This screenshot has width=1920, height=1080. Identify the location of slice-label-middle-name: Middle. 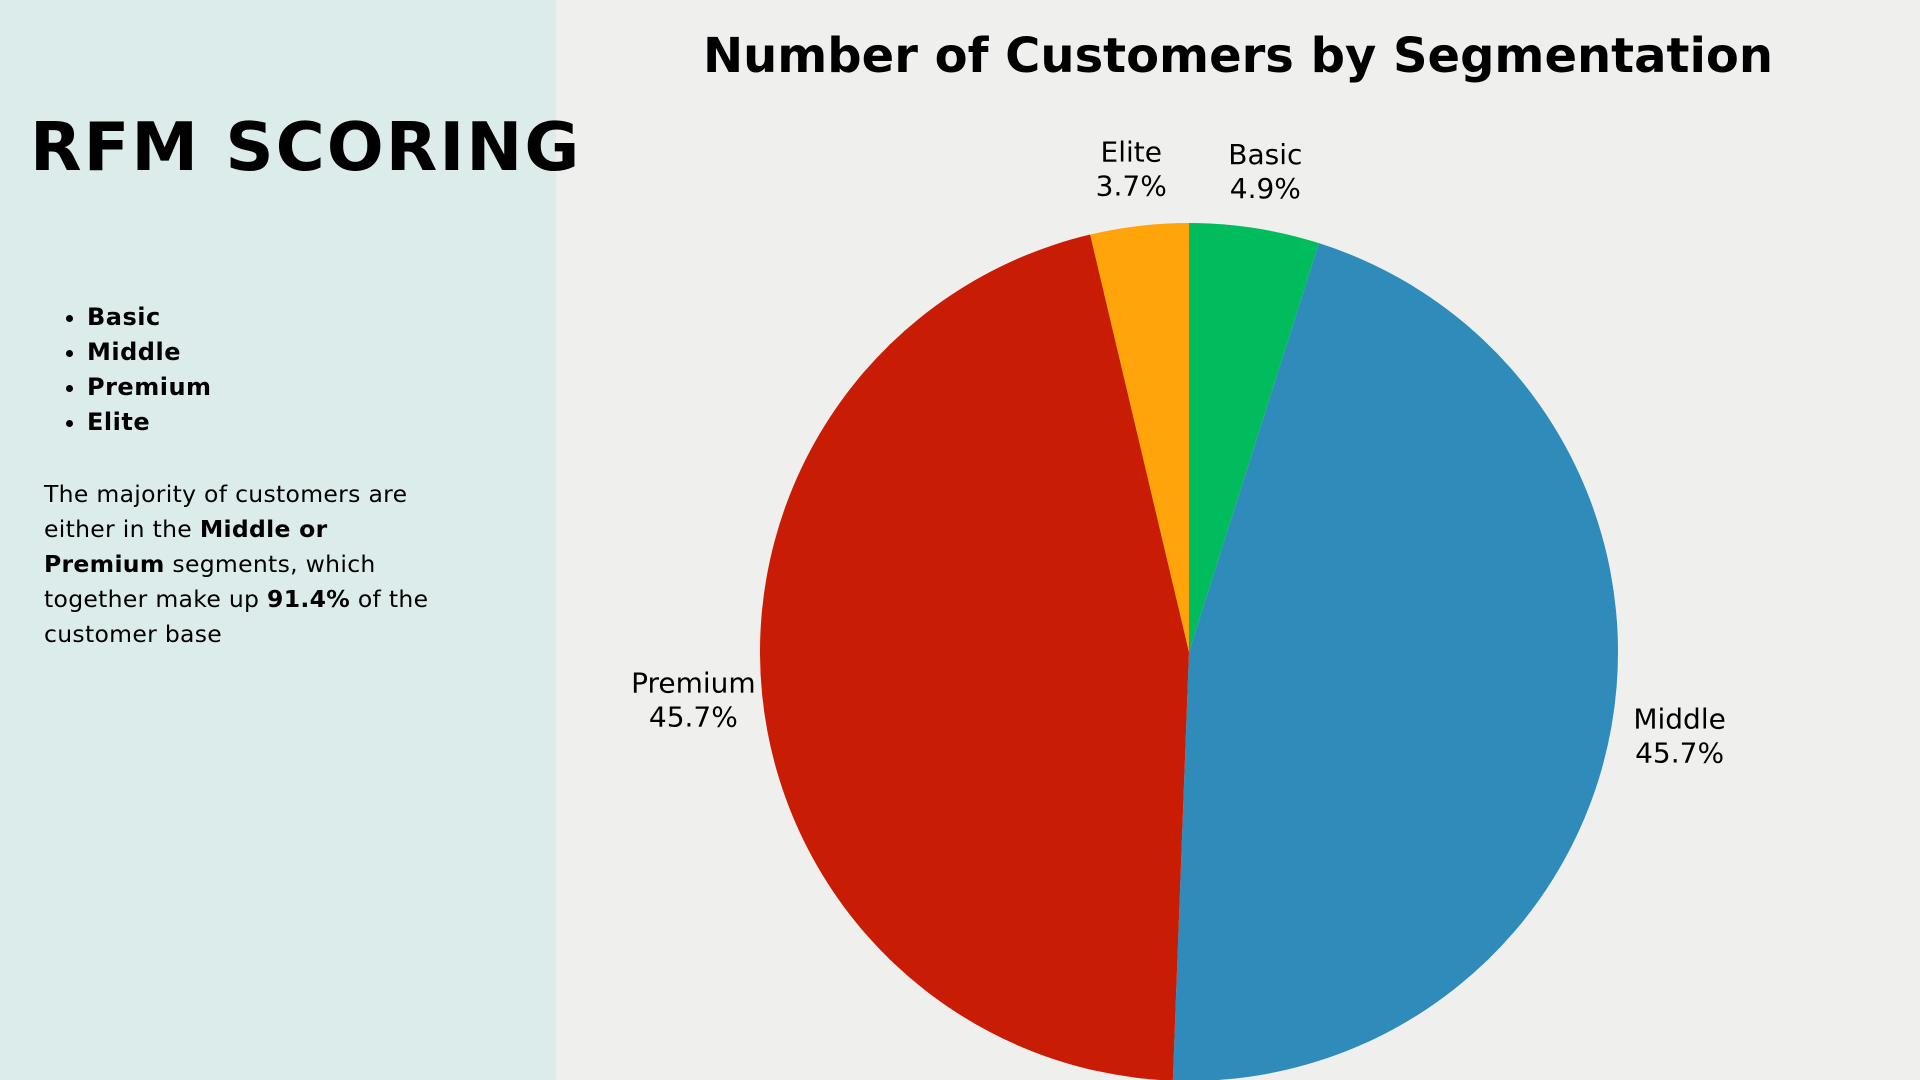
(1679, 719).